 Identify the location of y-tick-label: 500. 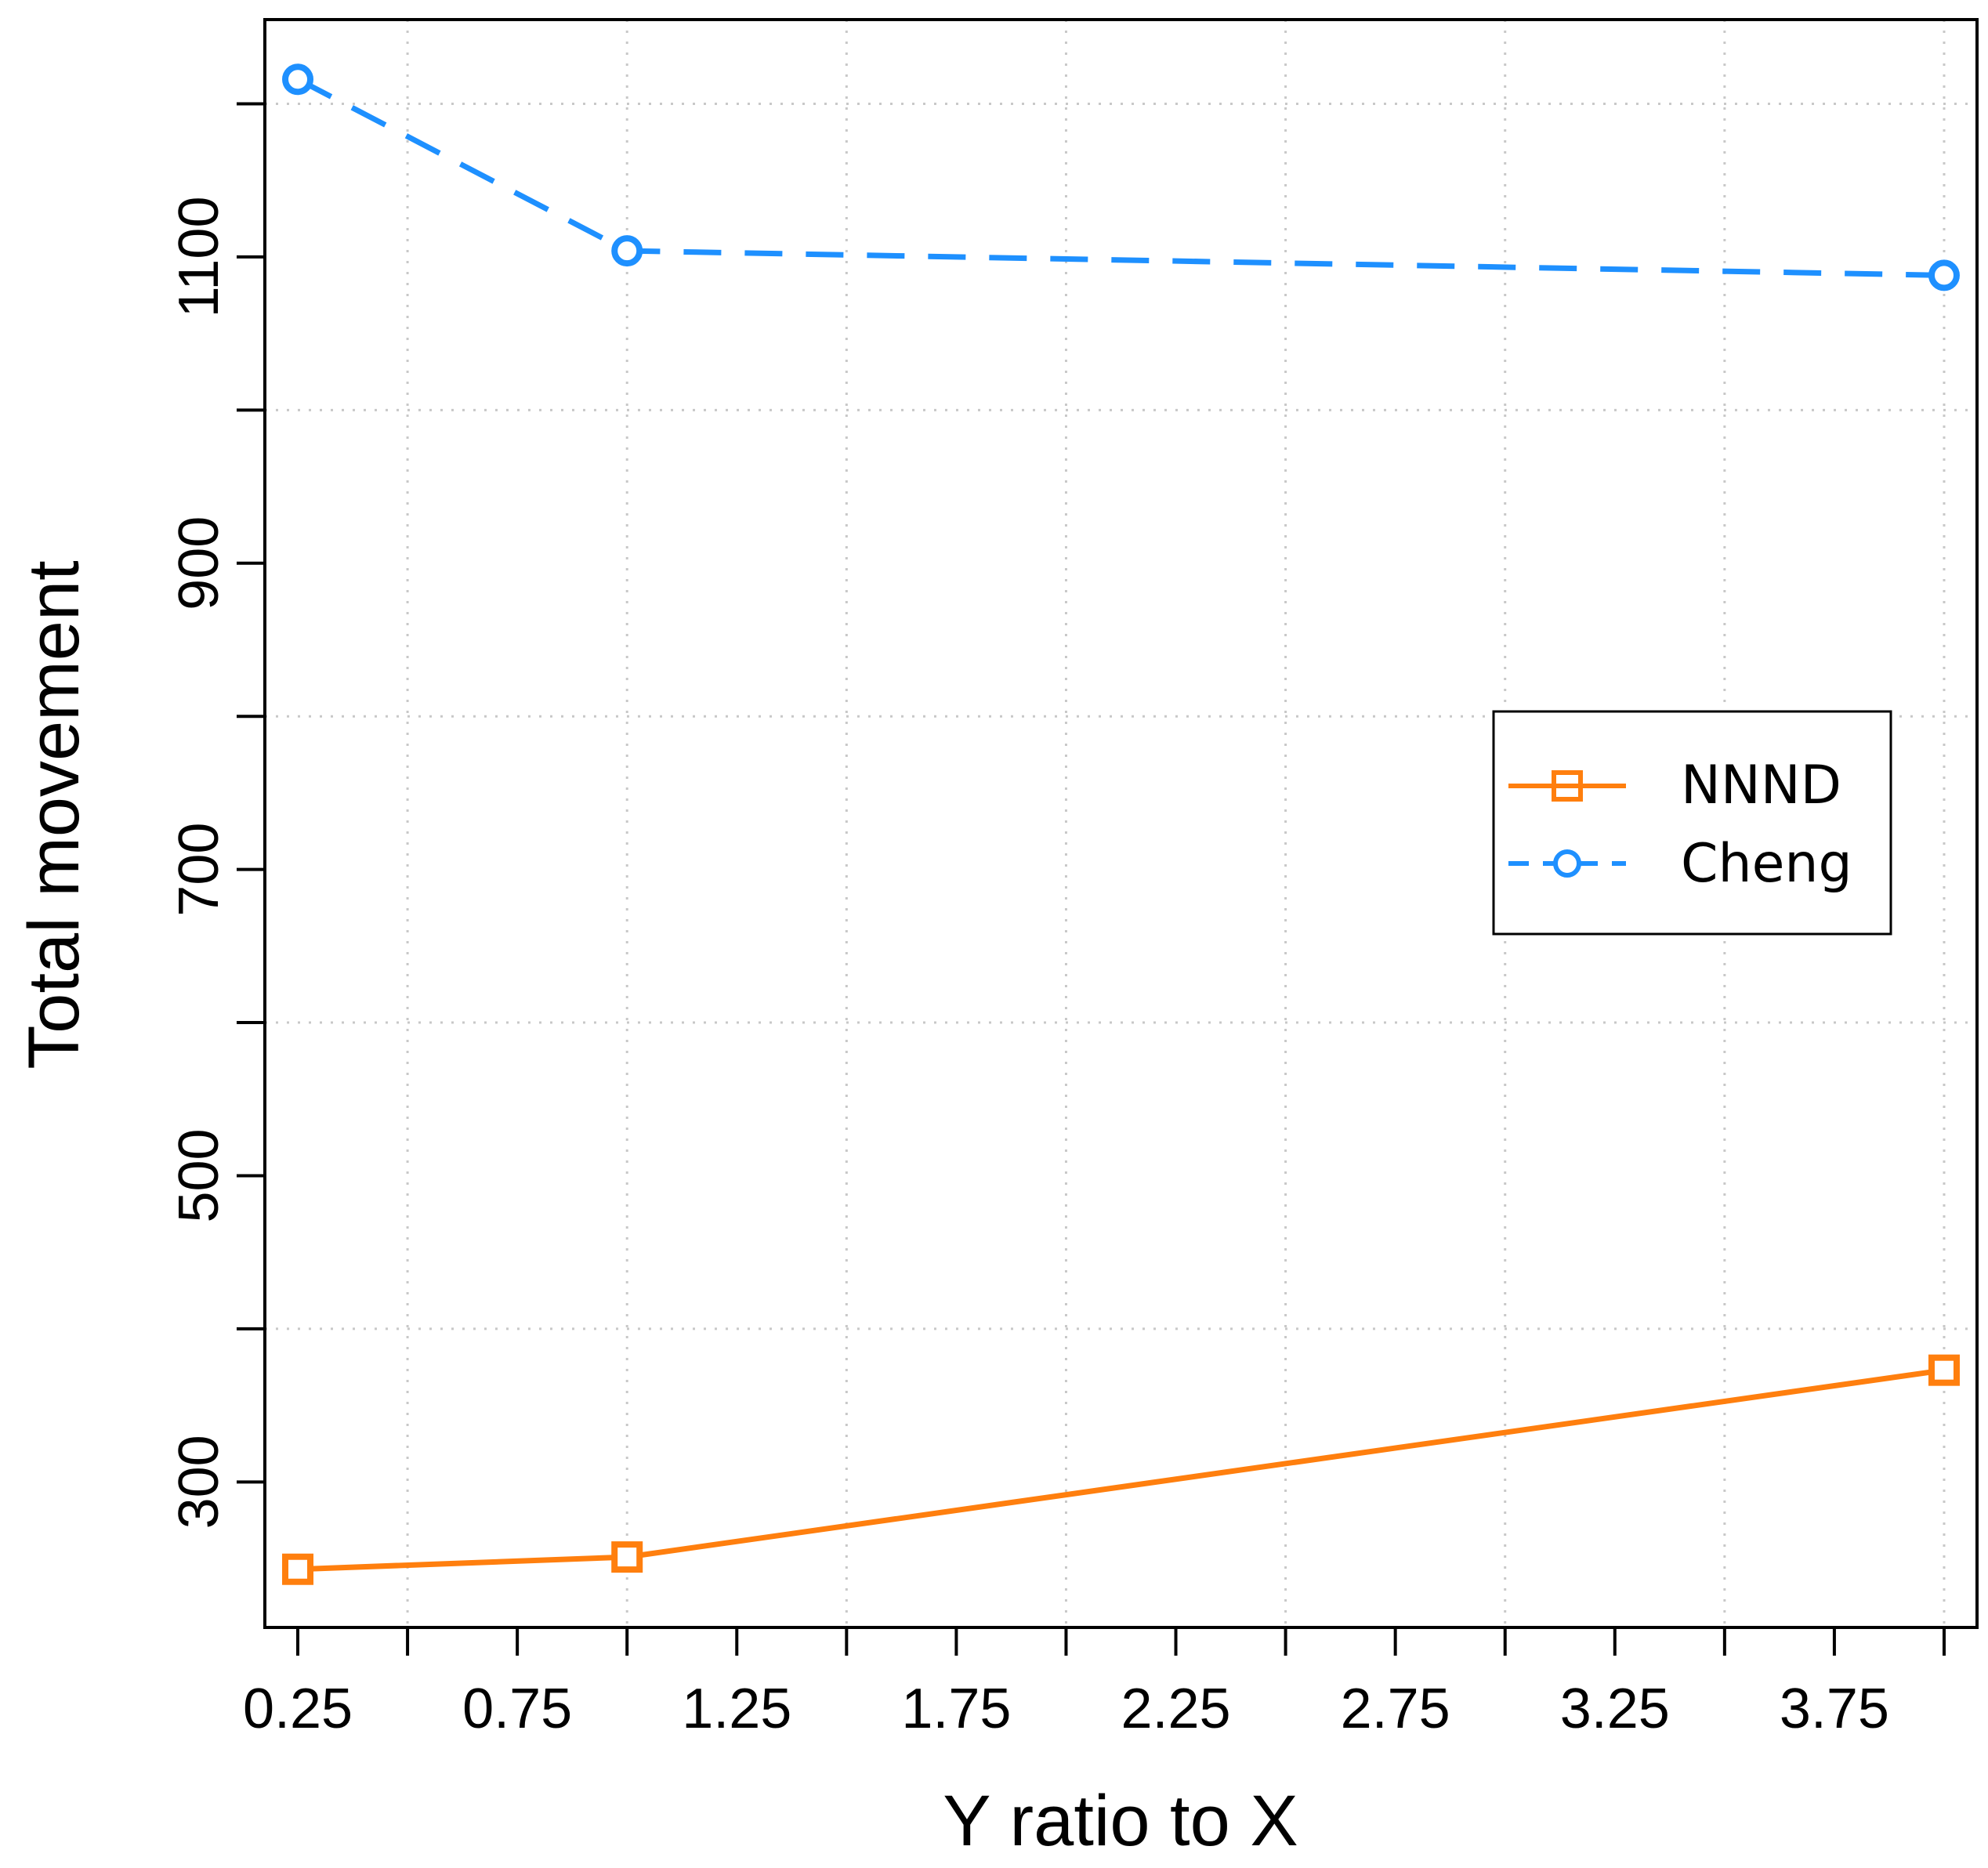
(199, 1175).